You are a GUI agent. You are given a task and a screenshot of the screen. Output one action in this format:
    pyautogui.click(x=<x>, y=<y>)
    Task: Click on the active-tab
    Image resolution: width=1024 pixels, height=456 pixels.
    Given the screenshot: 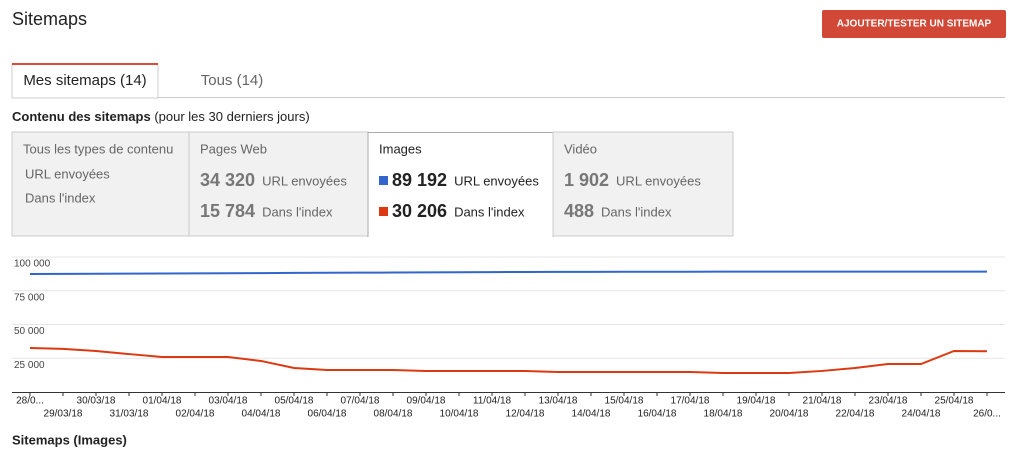 What is the action you would take?
    pyautogui.click(x=85, y=81)
    